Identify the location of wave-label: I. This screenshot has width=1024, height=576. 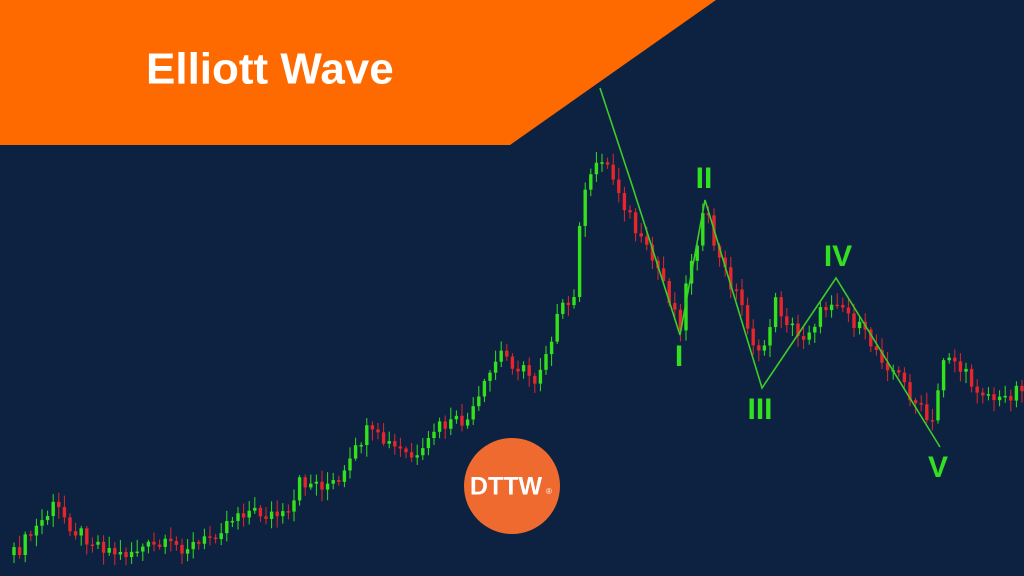
(679, 356).